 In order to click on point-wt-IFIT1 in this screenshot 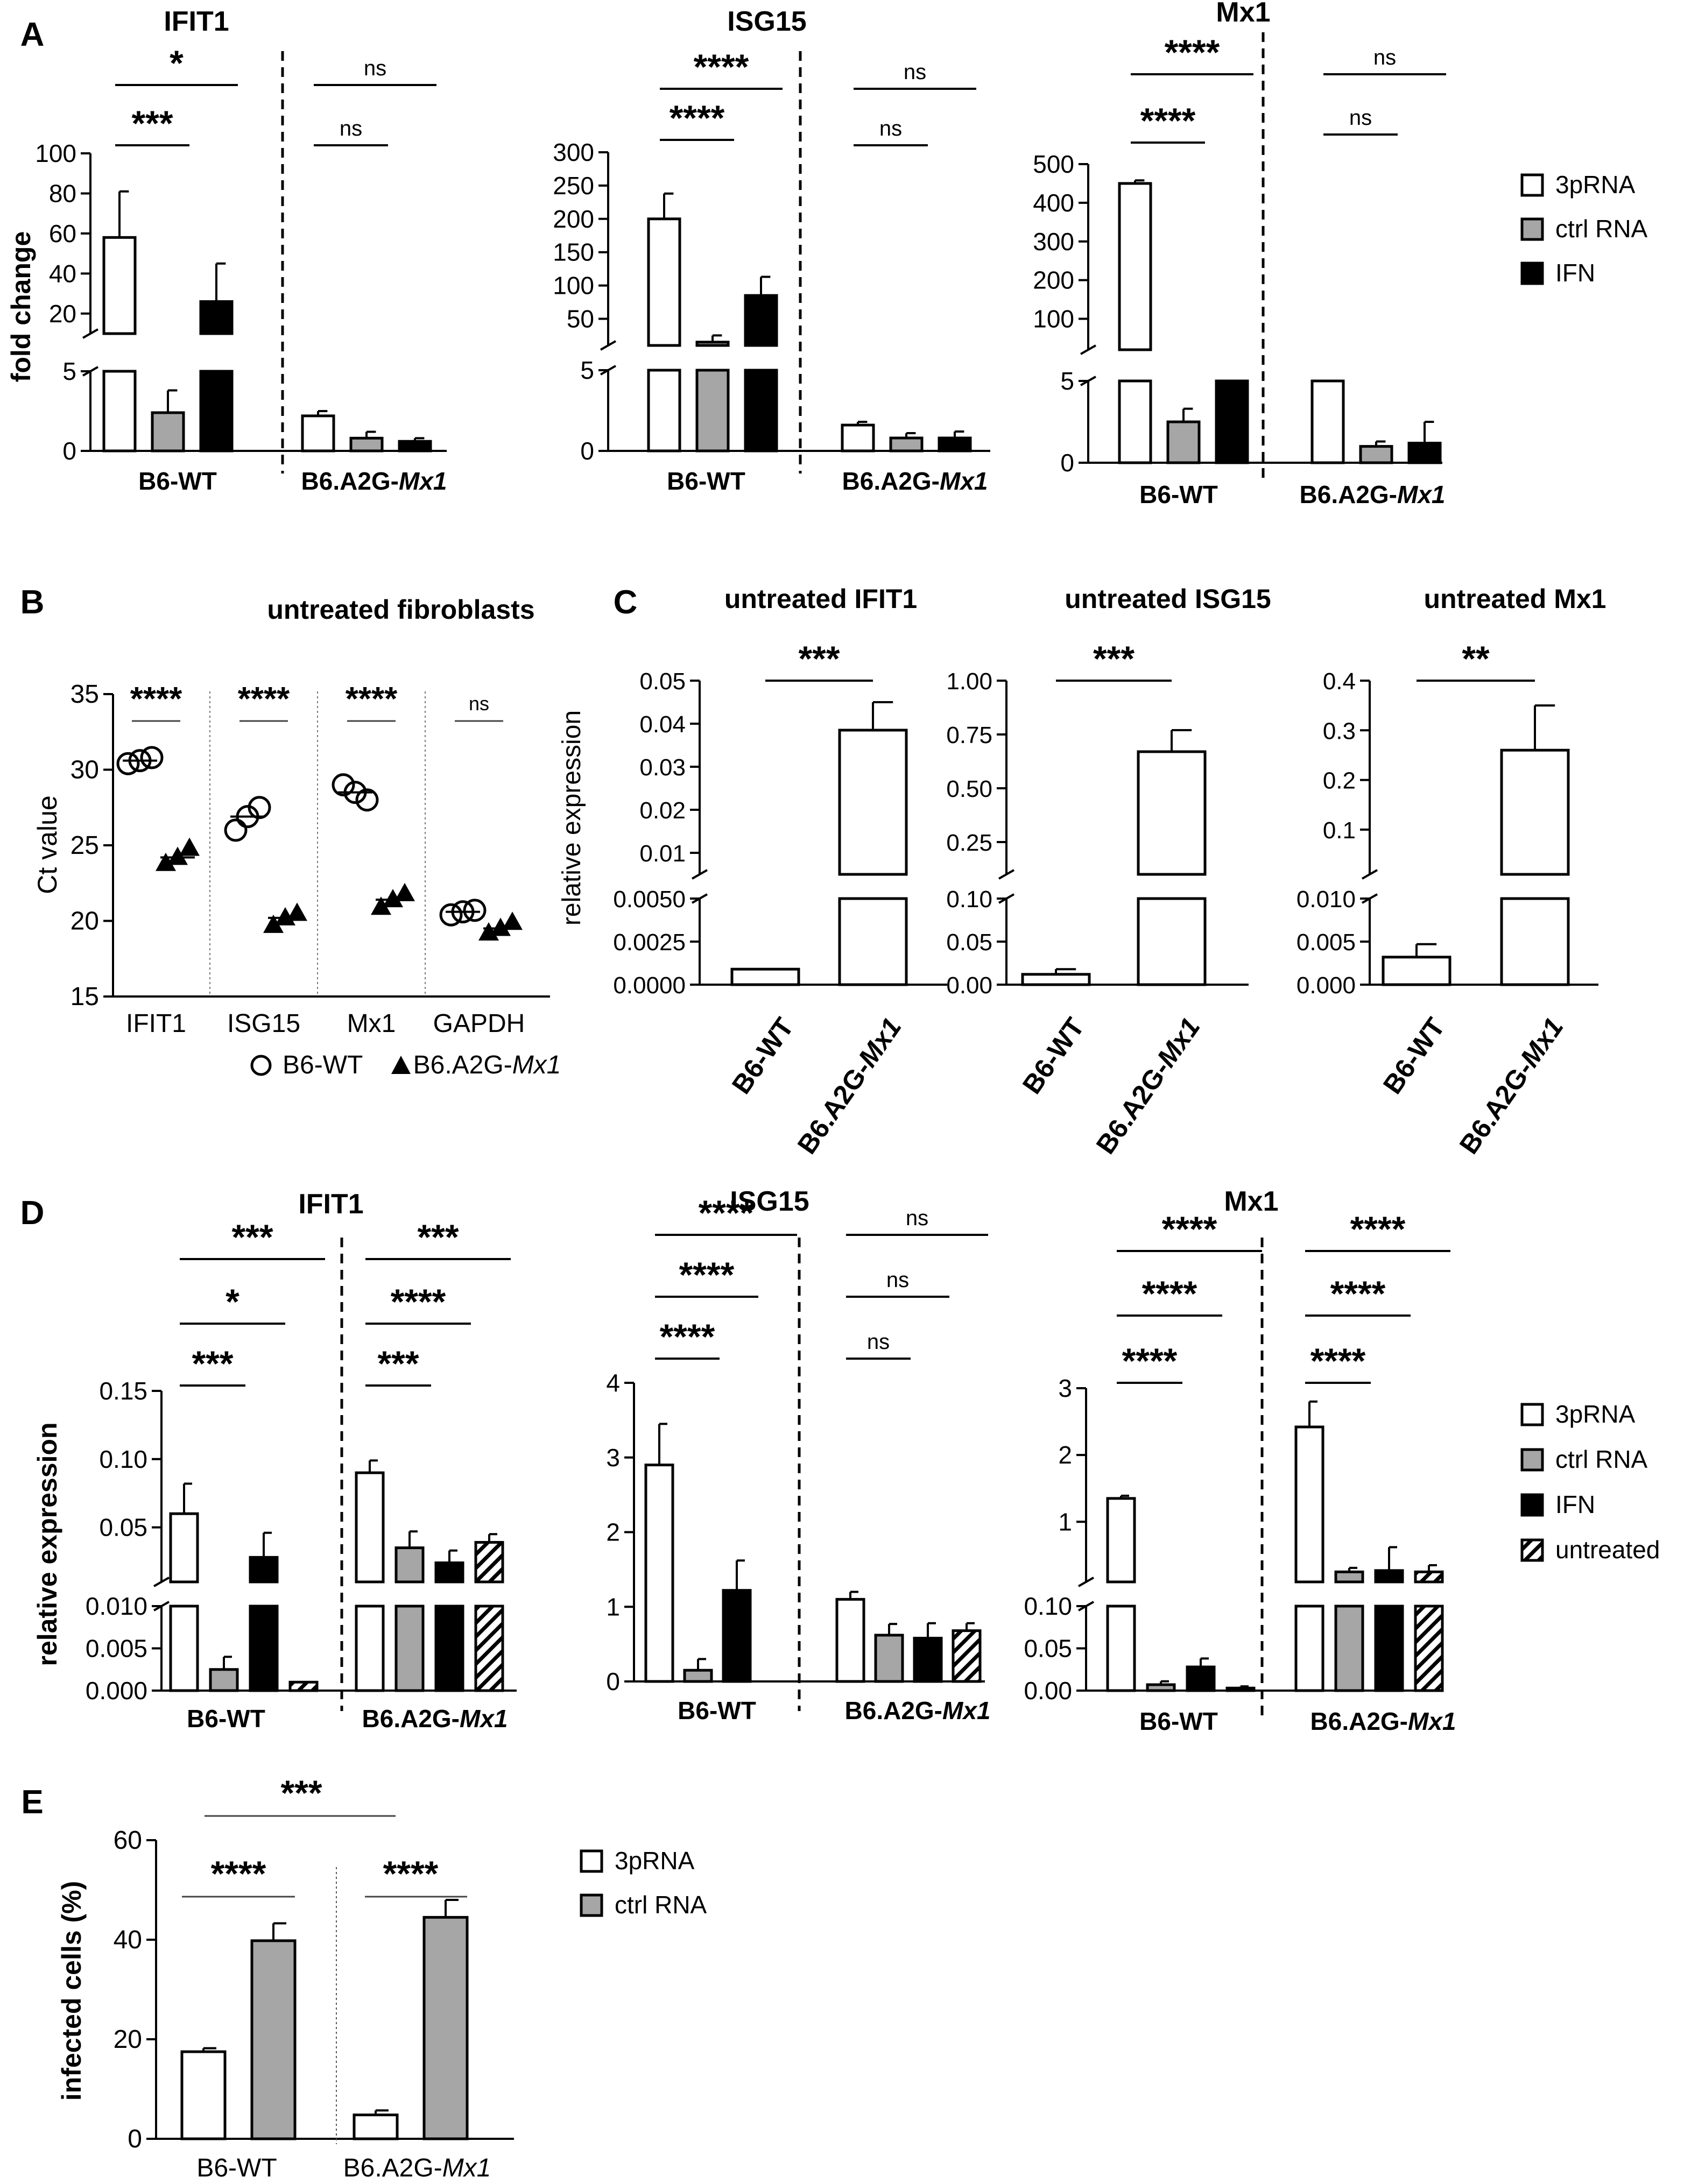, I will do `click(152, 757)`.